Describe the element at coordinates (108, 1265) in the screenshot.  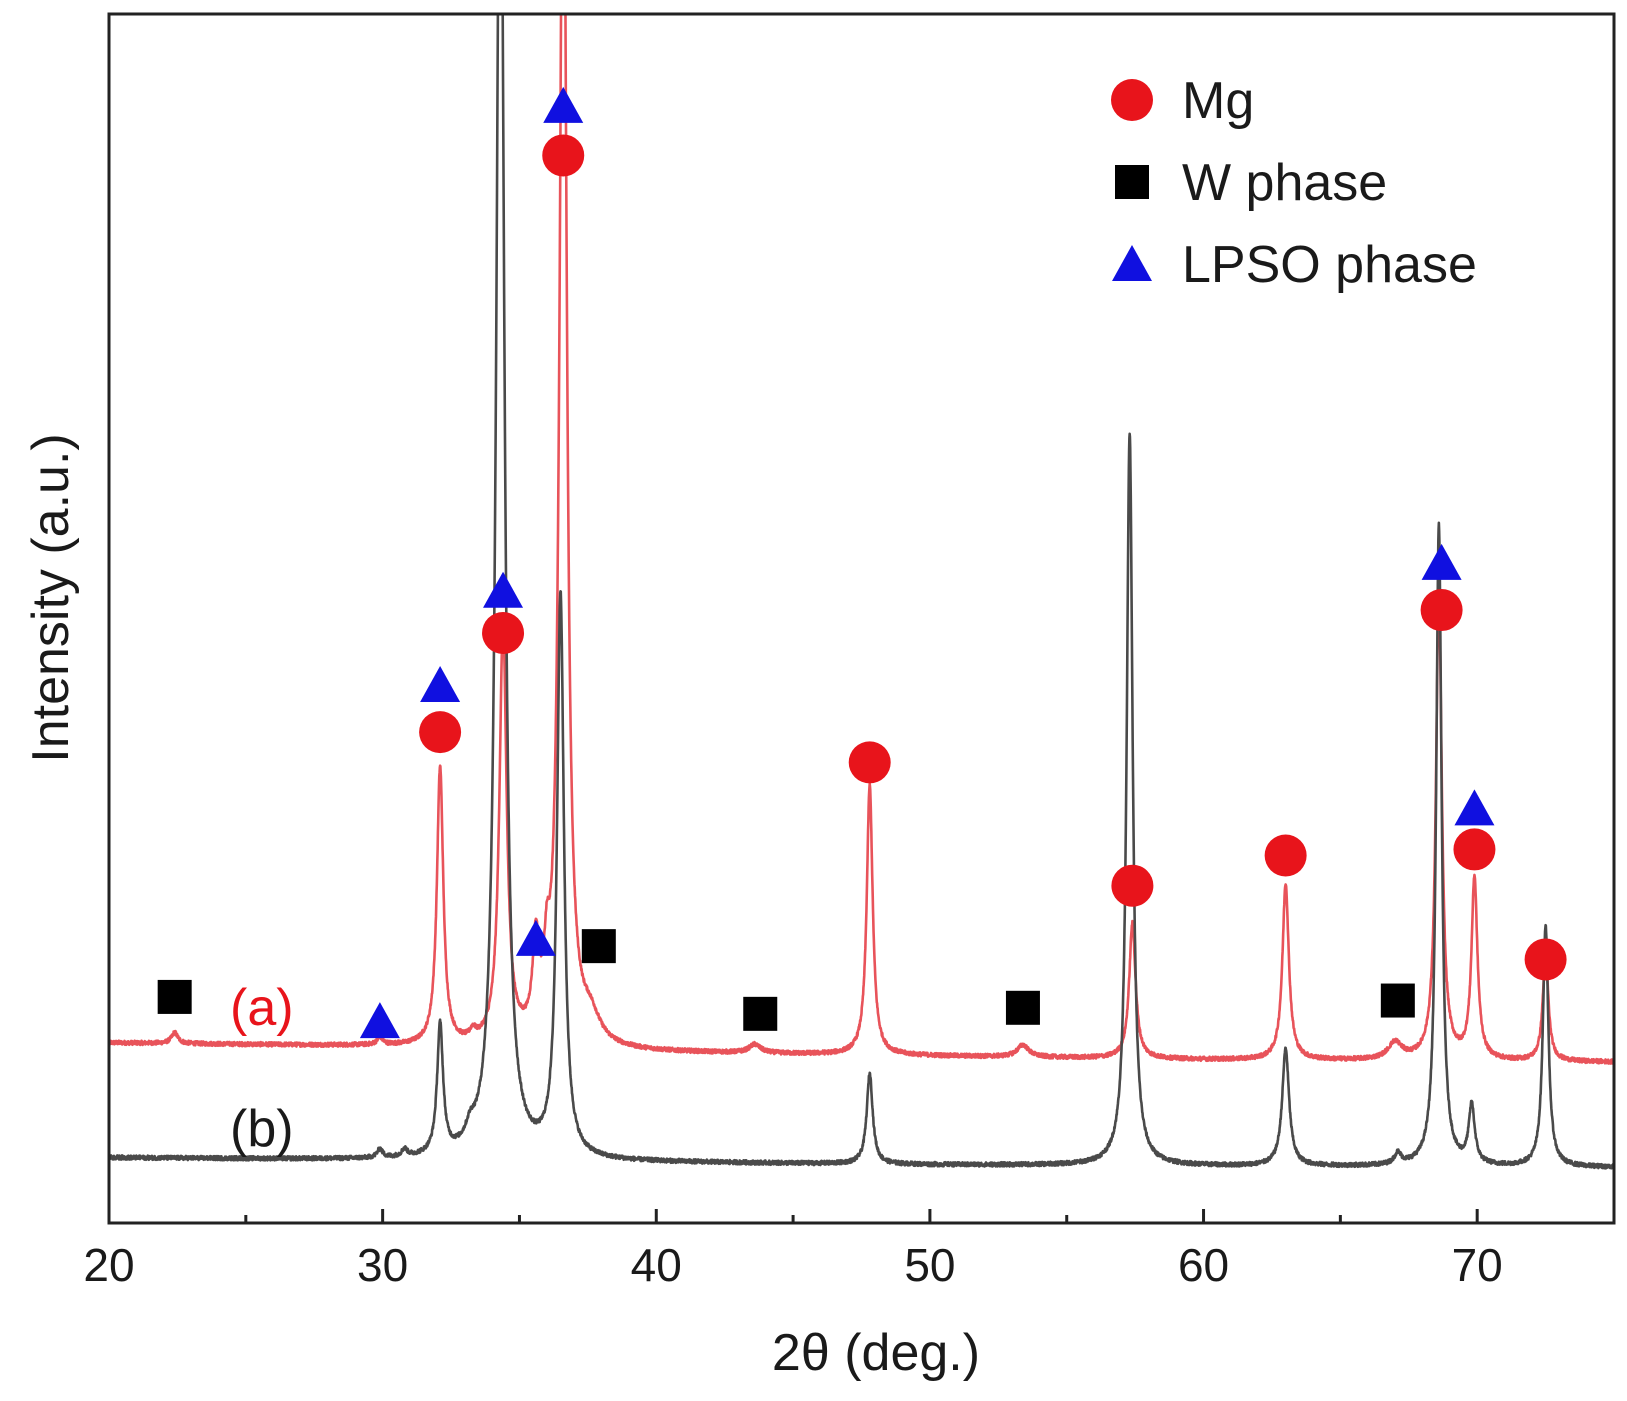
I see `x-tick-label-20: 20` at that location.